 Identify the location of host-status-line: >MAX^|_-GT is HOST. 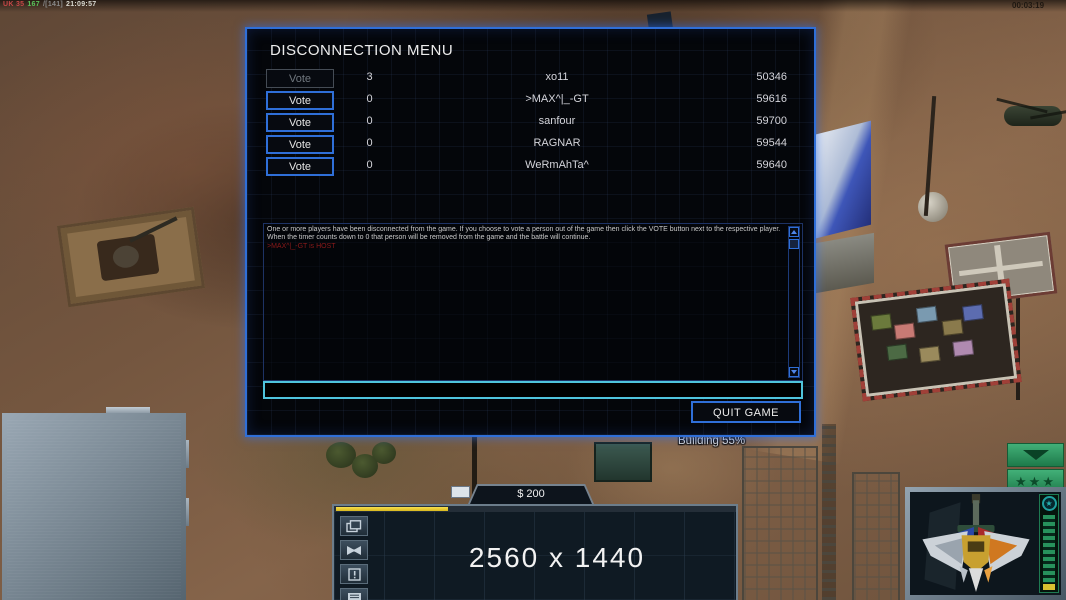
(301, 246).